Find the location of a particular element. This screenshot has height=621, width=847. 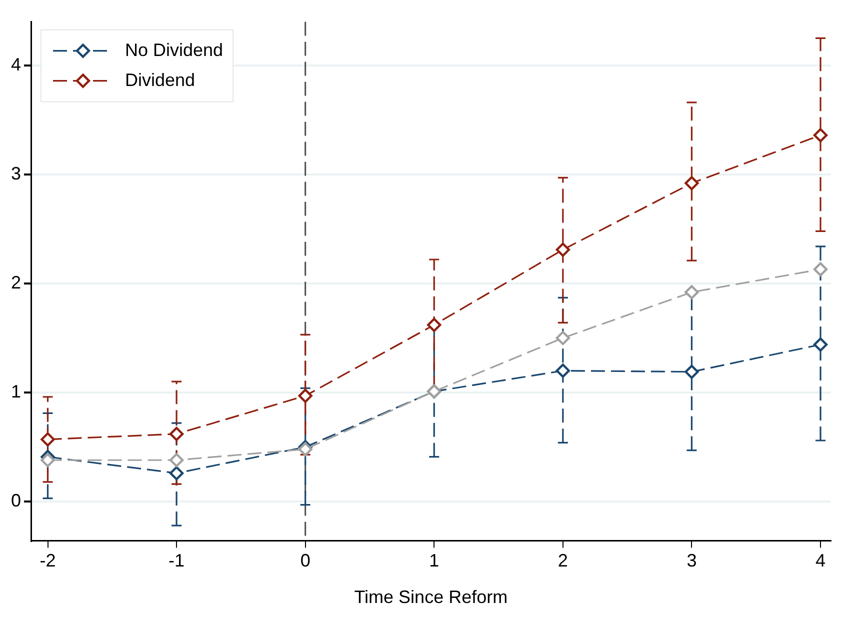

x-tick-label: 1 is located at coordinates (434, 560).